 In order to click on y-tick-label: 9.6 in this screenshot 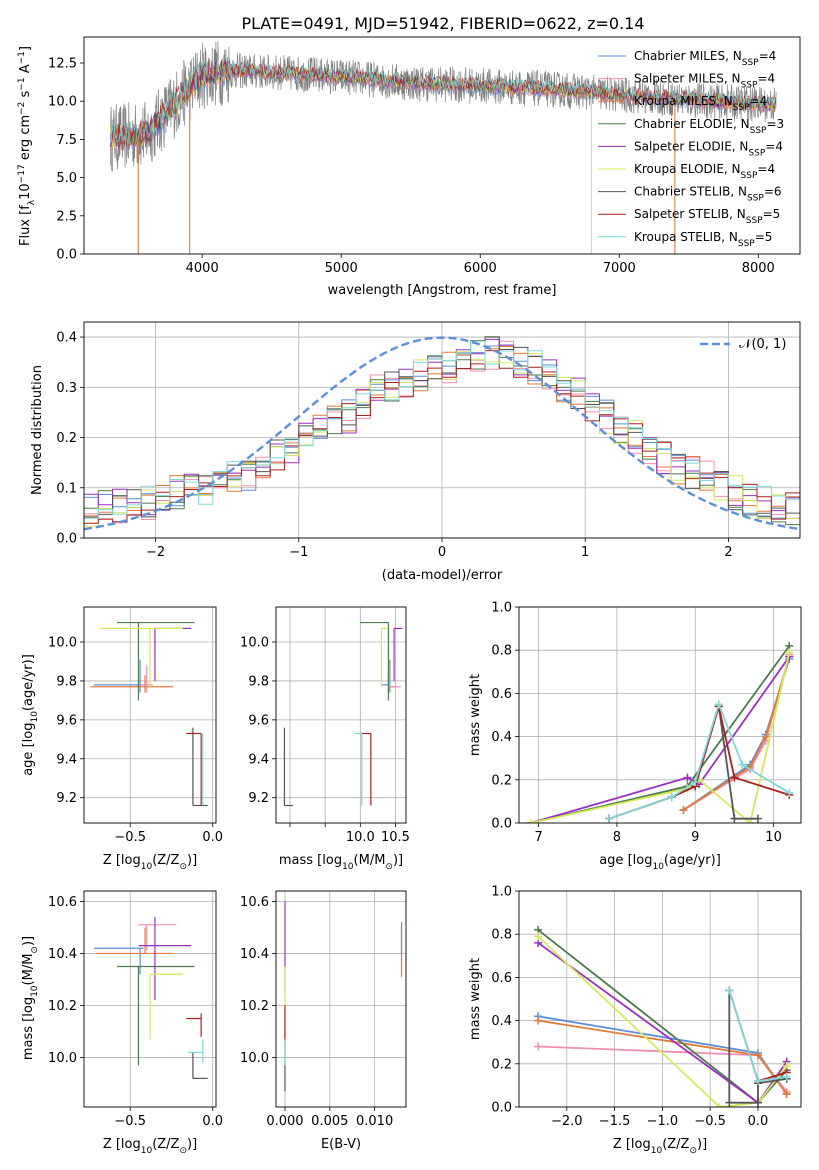, I will do `click(66, 720)`.